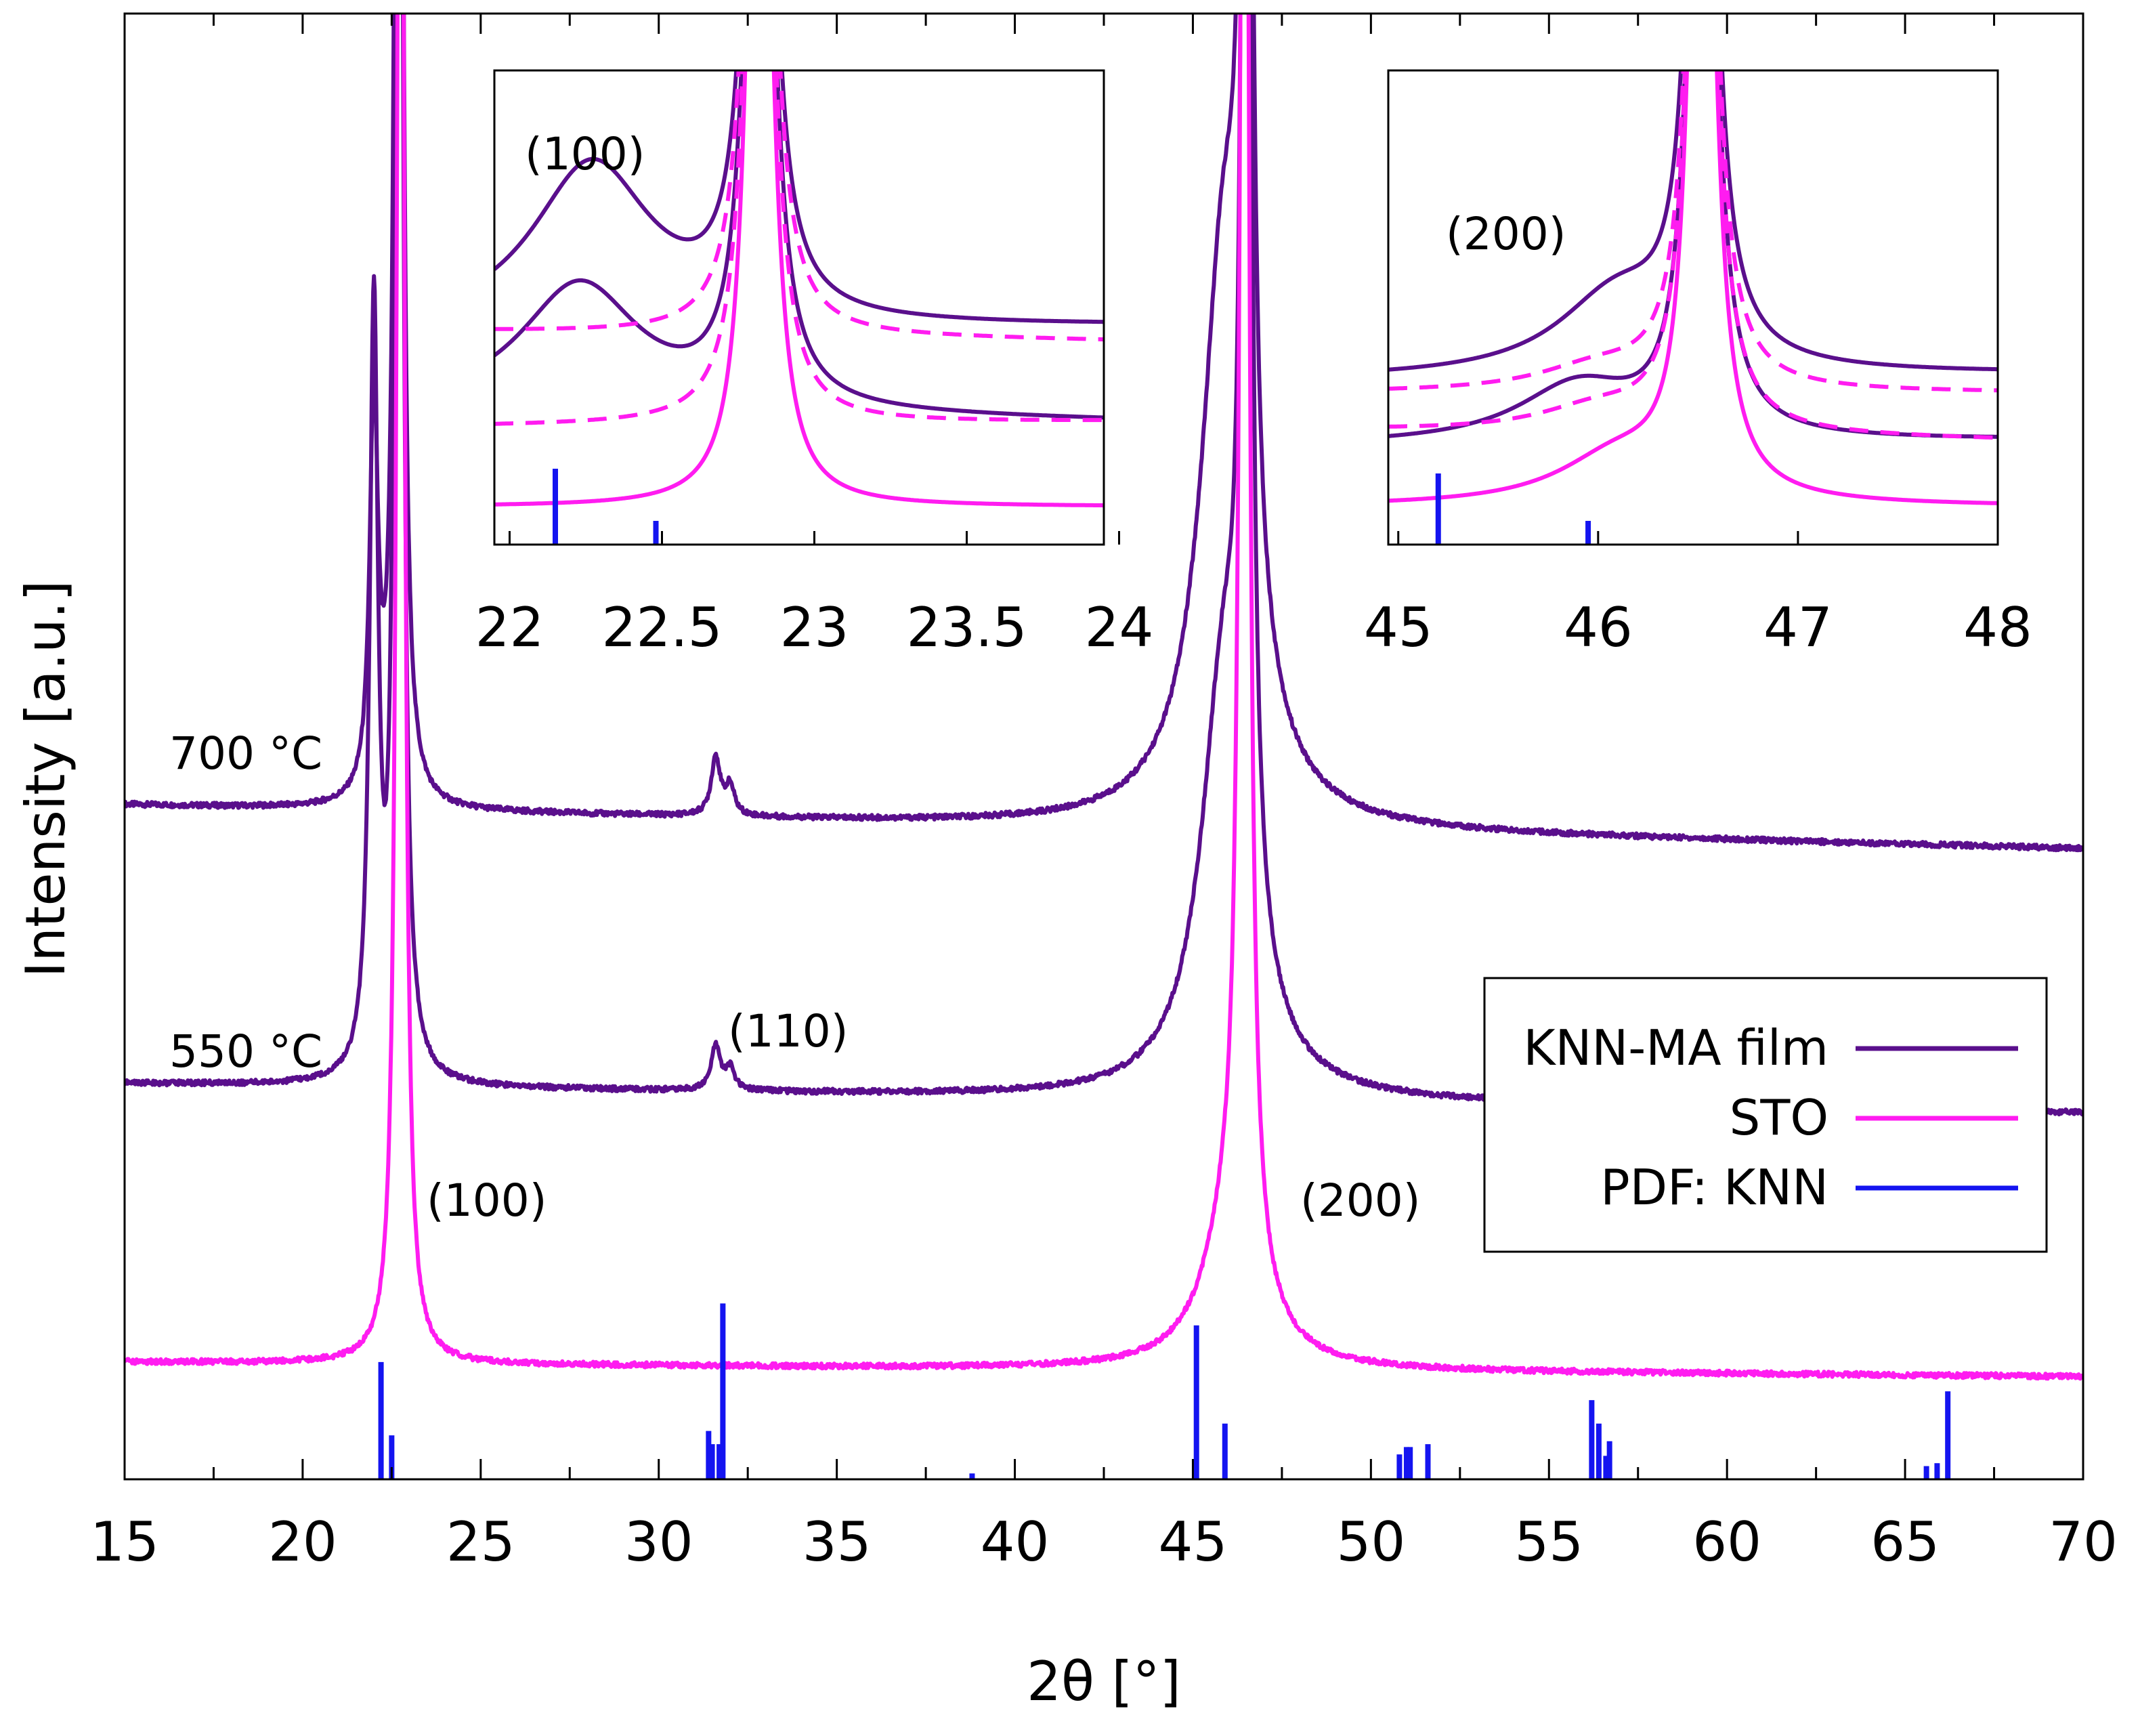 Image resolution: width=2140 pixels, height=1736 pixels. What do you see at coordinates (1398, 627) in the screenshot?
I see `inset-tick-label: 45` at bounding box center [1398, 627].